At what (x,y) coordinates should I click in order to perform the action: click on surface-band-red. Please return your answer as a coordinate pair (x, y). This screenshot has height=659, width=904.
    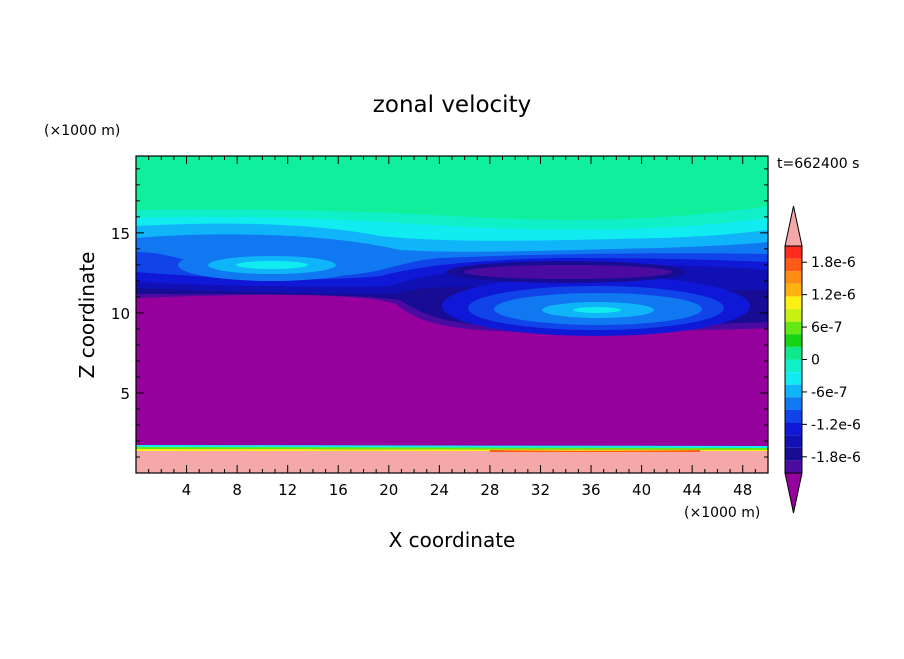
    Looking at the image, I should click on (595, 451).